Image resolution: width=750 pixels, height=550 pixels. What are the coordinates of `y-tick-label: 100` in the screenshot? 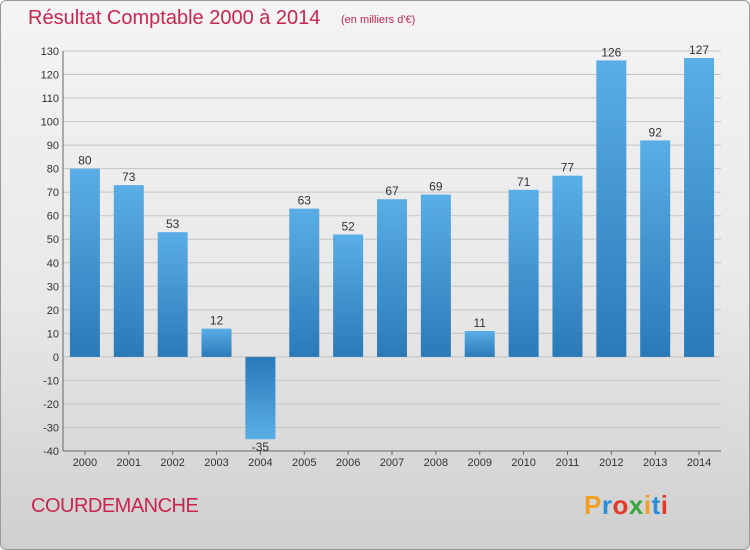 It's located at (50, 123).